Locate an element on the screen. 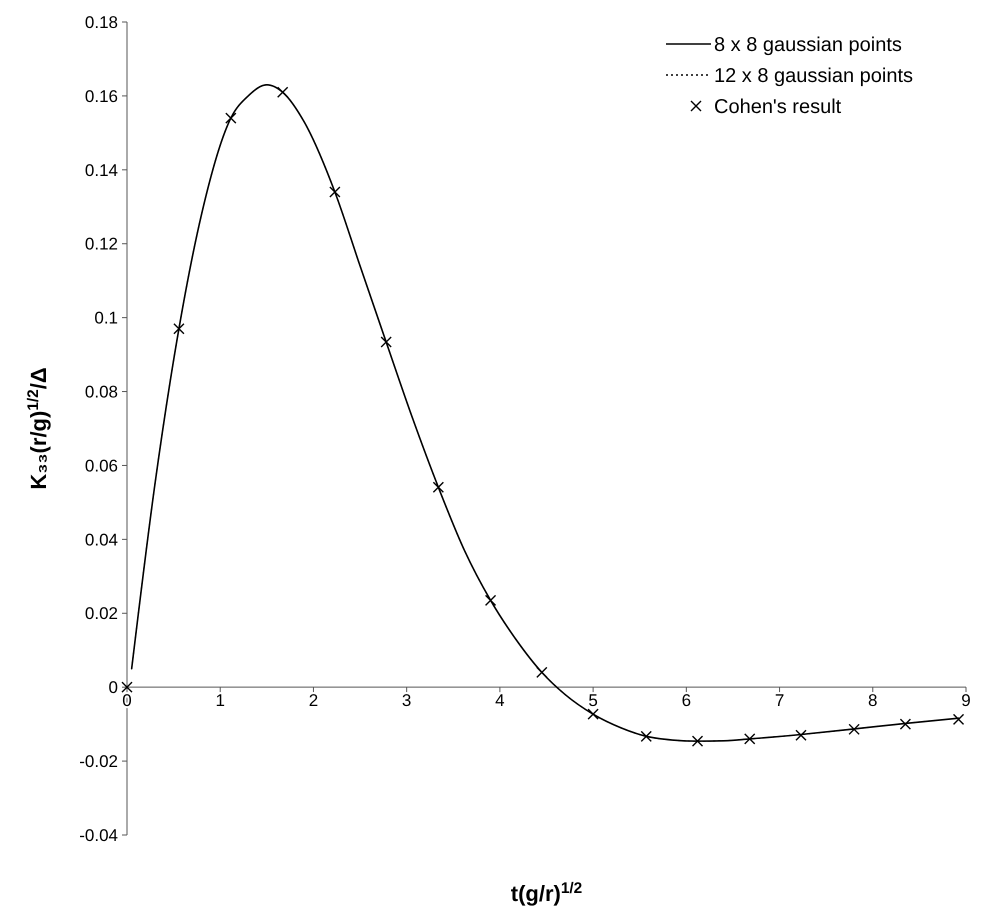  x-axis-title: t(g/r)$^{1/2}$ is located at coordinates (546, 893).